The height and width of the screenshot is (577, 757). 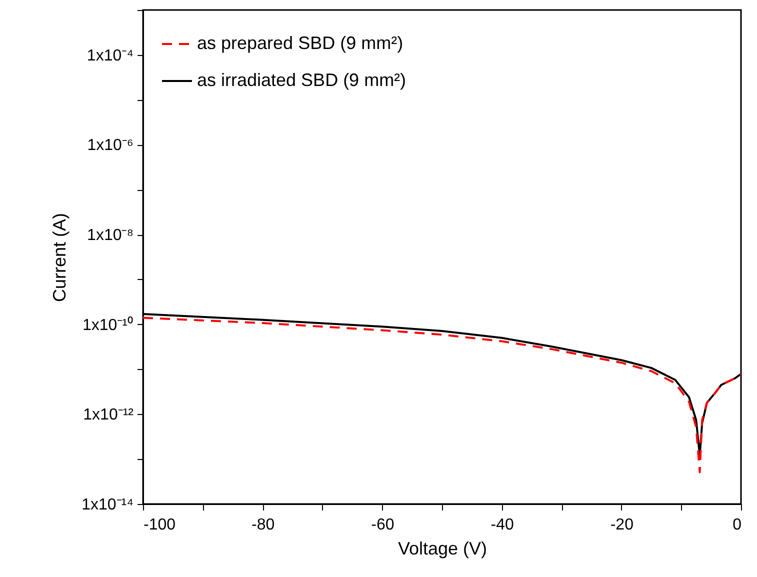 I want to click on y-tick-label: 1x10⁻⁴, so click(x=110, y=55).